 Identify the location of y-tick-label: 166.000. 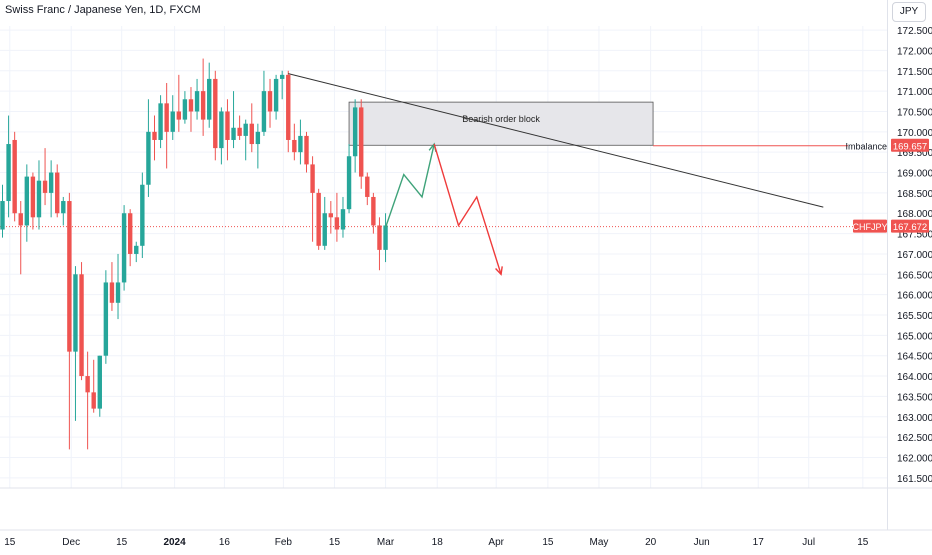
(914, 296).